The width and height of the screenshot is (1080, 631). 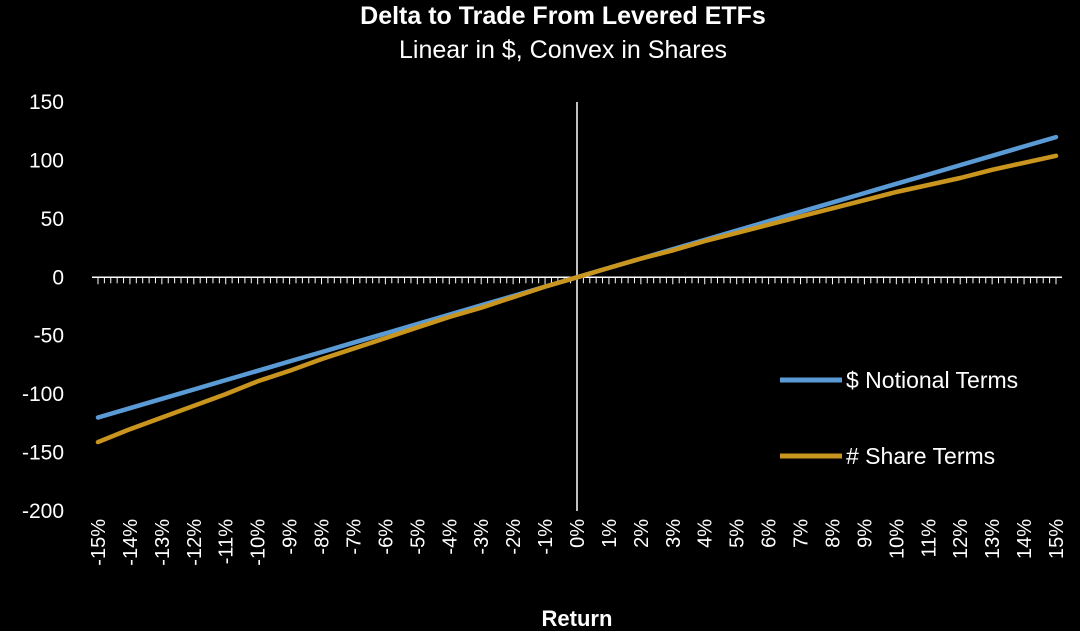 What do you see at coordinates (674, 533) in the screenshot?
I see `x-tick-label: 3%` at bounding box center [674, 533].